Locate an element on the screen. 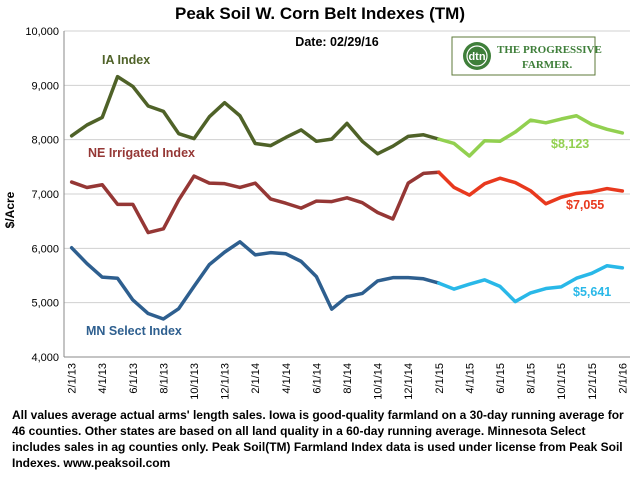 The image size is (640, 480). y-tick-label: 6,000 is located at coordinates (45, 249).